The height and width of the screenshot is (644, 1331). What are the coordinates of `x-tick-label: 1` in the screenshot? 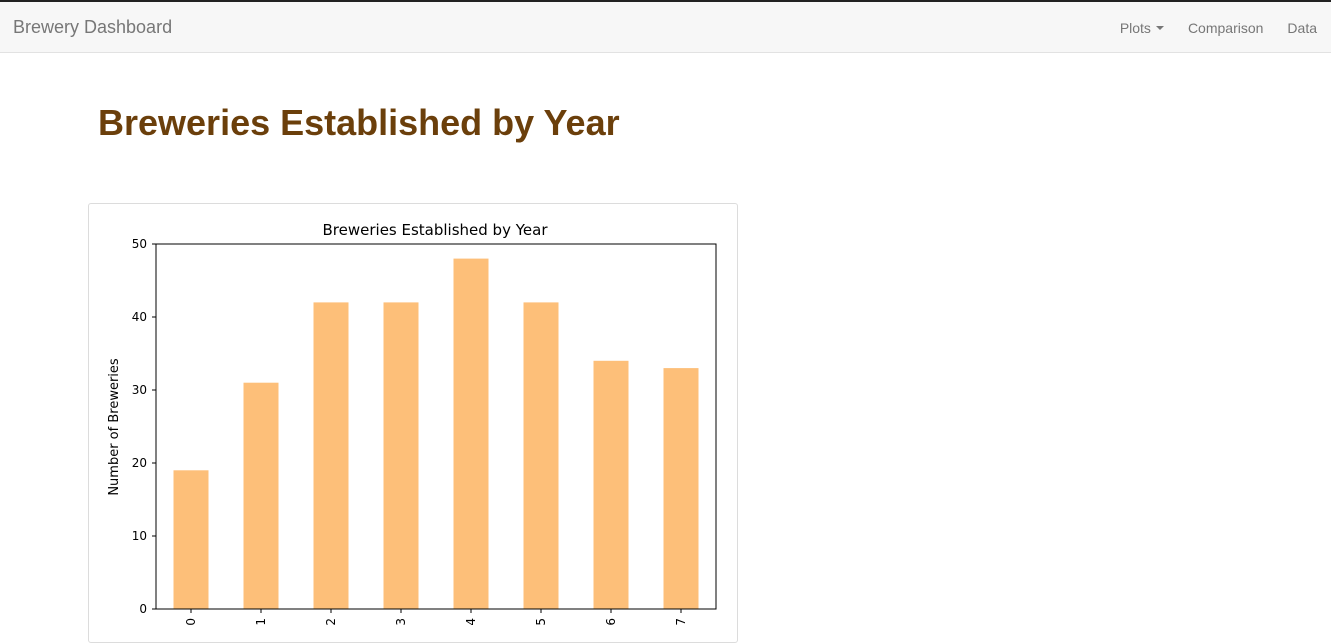 It's located at (261, 622).